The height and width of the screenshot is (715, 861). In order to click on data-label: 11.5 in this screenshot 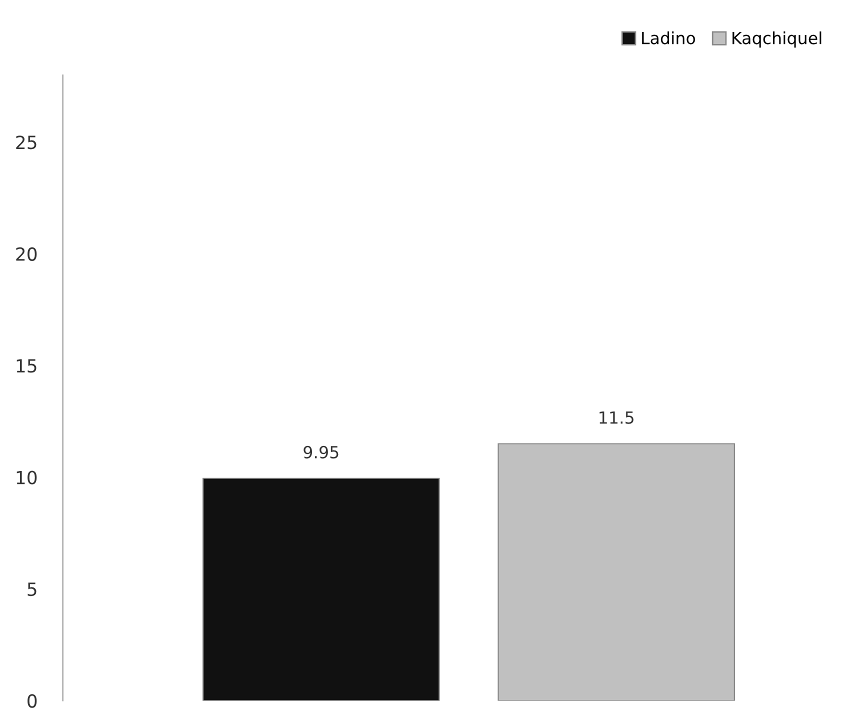, I will do `click(617, 417)`.